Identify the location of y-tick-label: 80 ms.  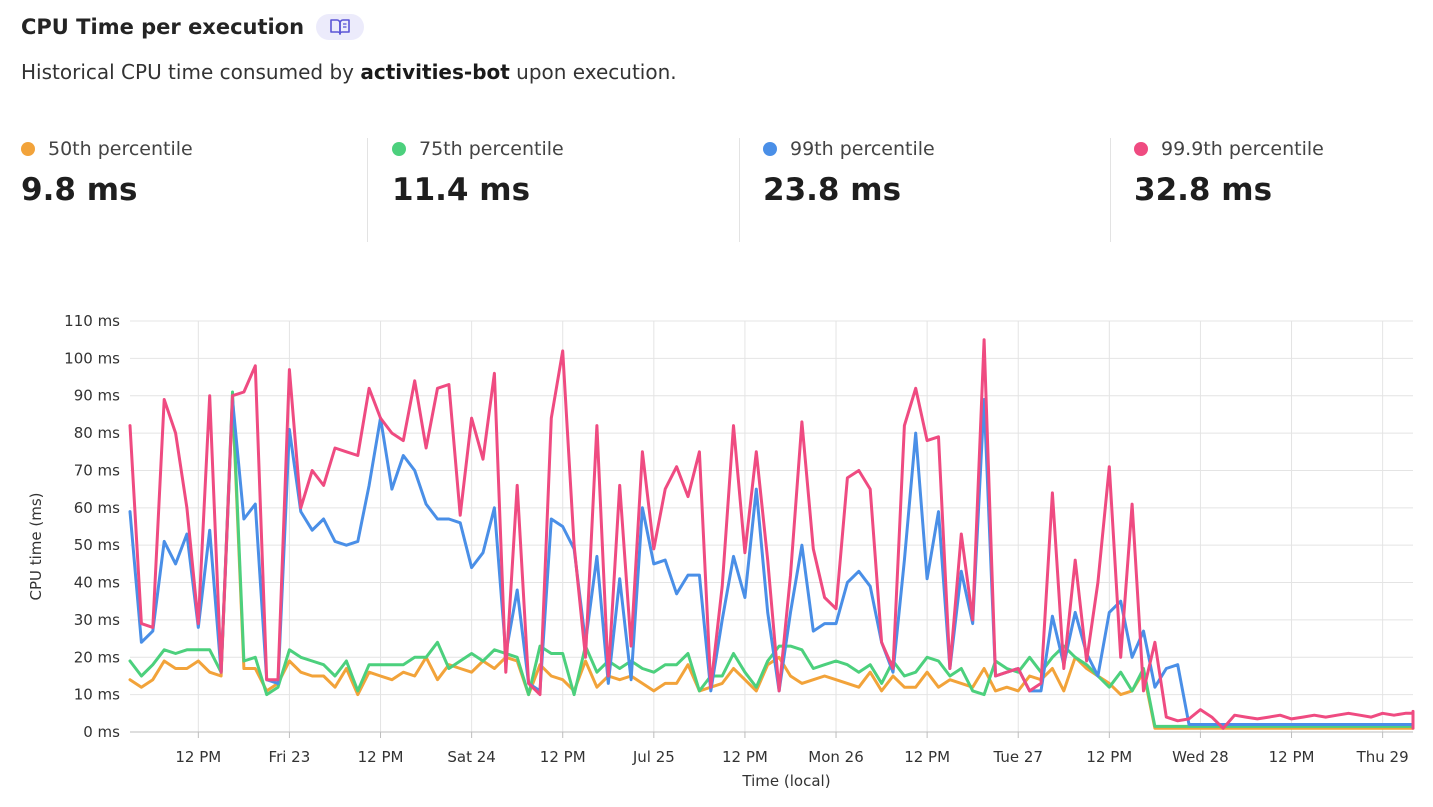
(97, 433).